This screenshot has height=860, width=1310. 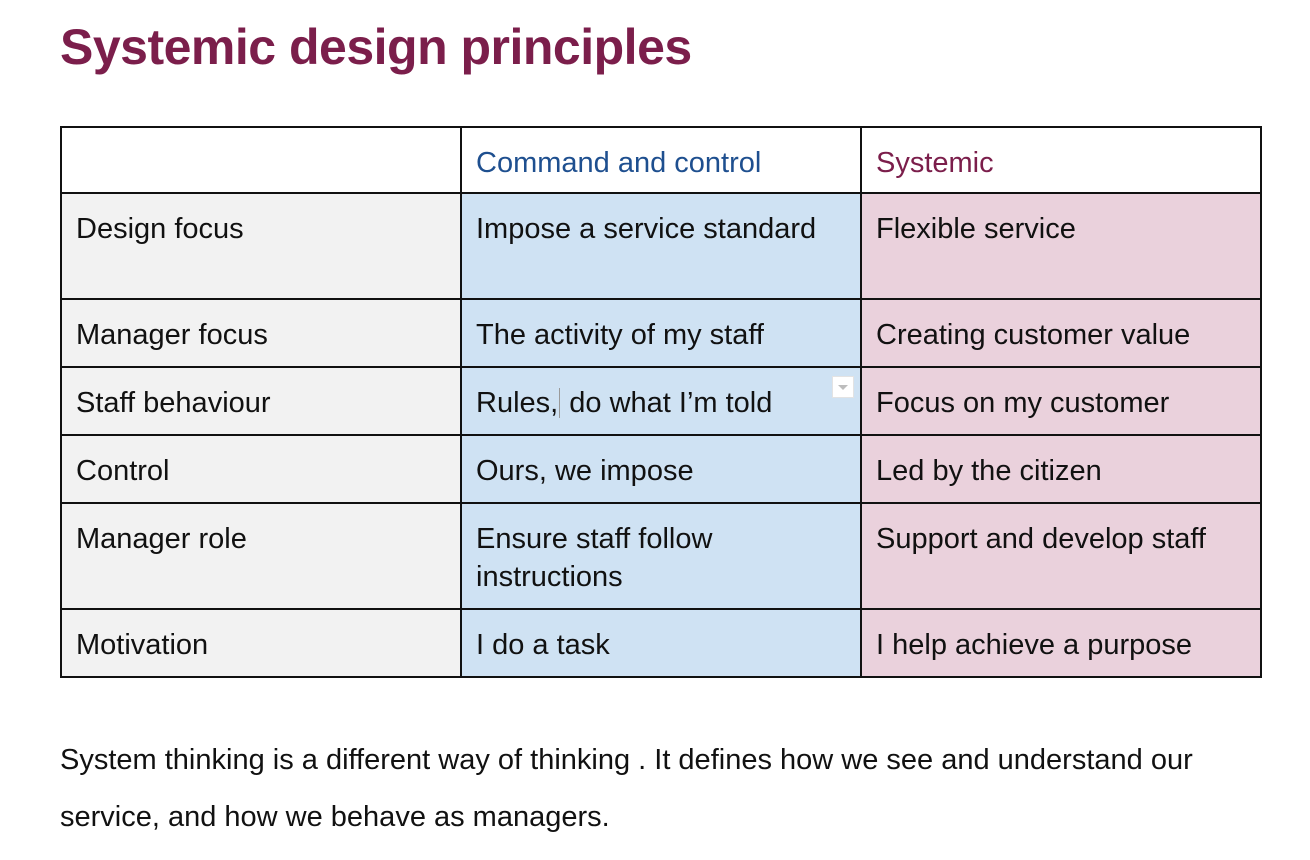 I want to click on command-and-control-cell: Ours, we impose, so click(x=661, y=469).